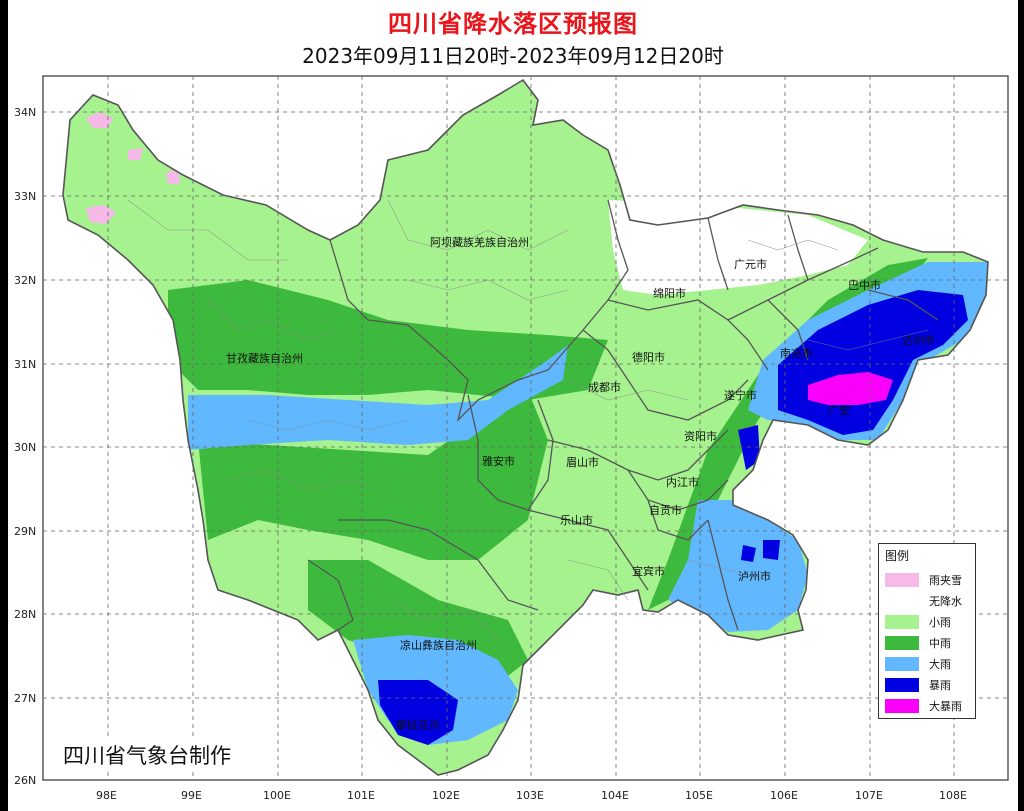 The image size is (1024, 811). Describe the element at coordinates (669, 293) in the screenshot. I see `city-label-mianyang: 绵阳市` at that location.